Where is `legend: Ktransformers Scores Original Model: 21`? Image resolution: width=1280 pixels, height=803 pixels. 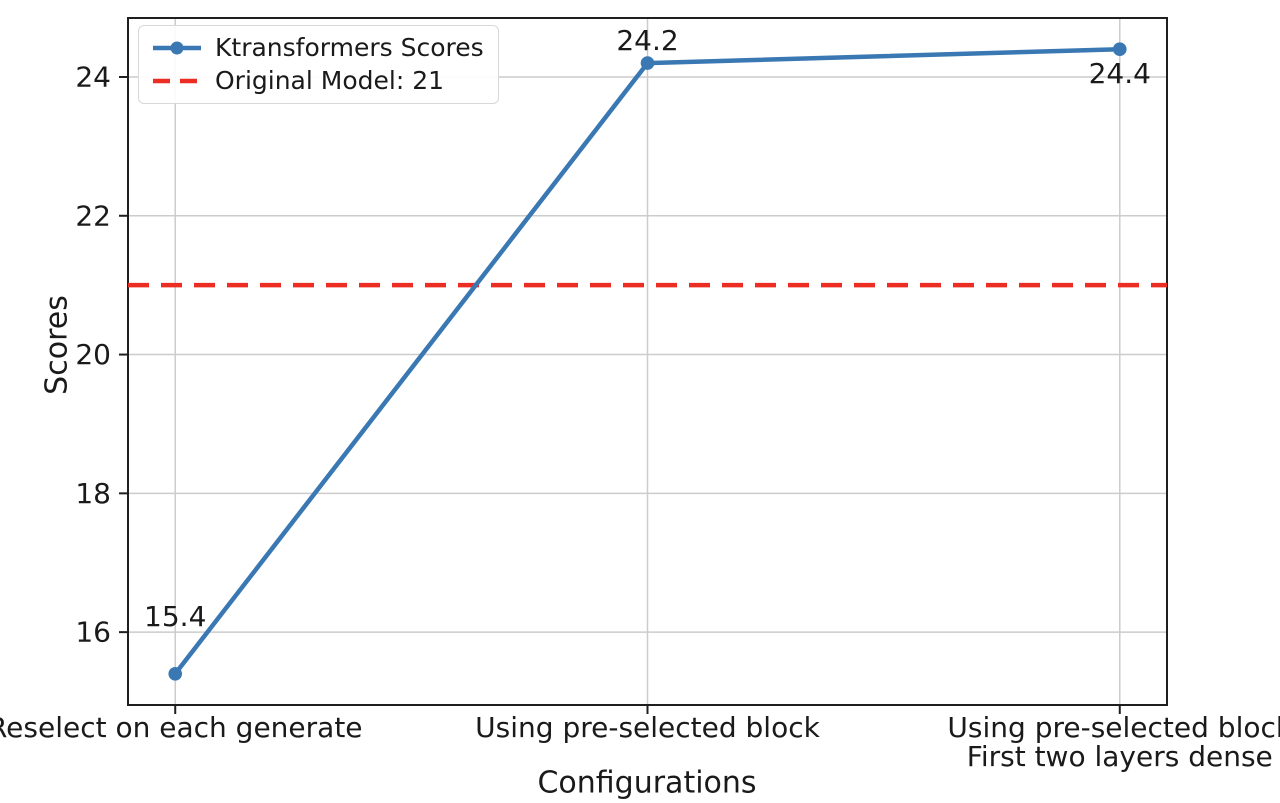 legend: Ktransformers Scores Original Model: 21 is located at coordinates (318, 64).